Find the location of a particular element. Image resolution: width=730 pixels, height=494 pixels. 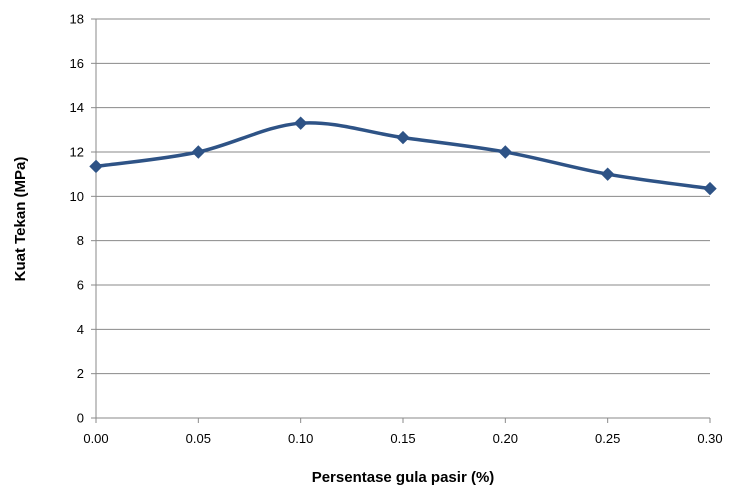

y-tick-labels: 0 2 4 6 8 10 12 14 16 18 is located at coordinates (77, 219).